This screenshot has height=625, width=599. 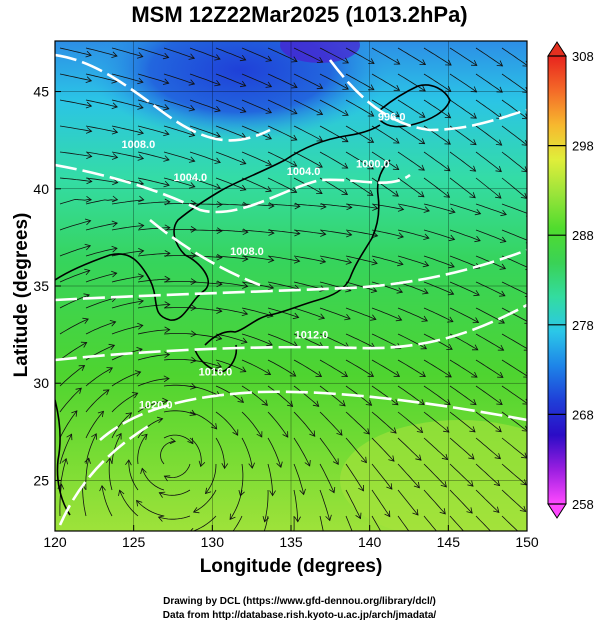 What do you see at coordinates (213, 542) in the screenshot?
I see `lon-tick-label: 130` at bounding box center [213, 542].